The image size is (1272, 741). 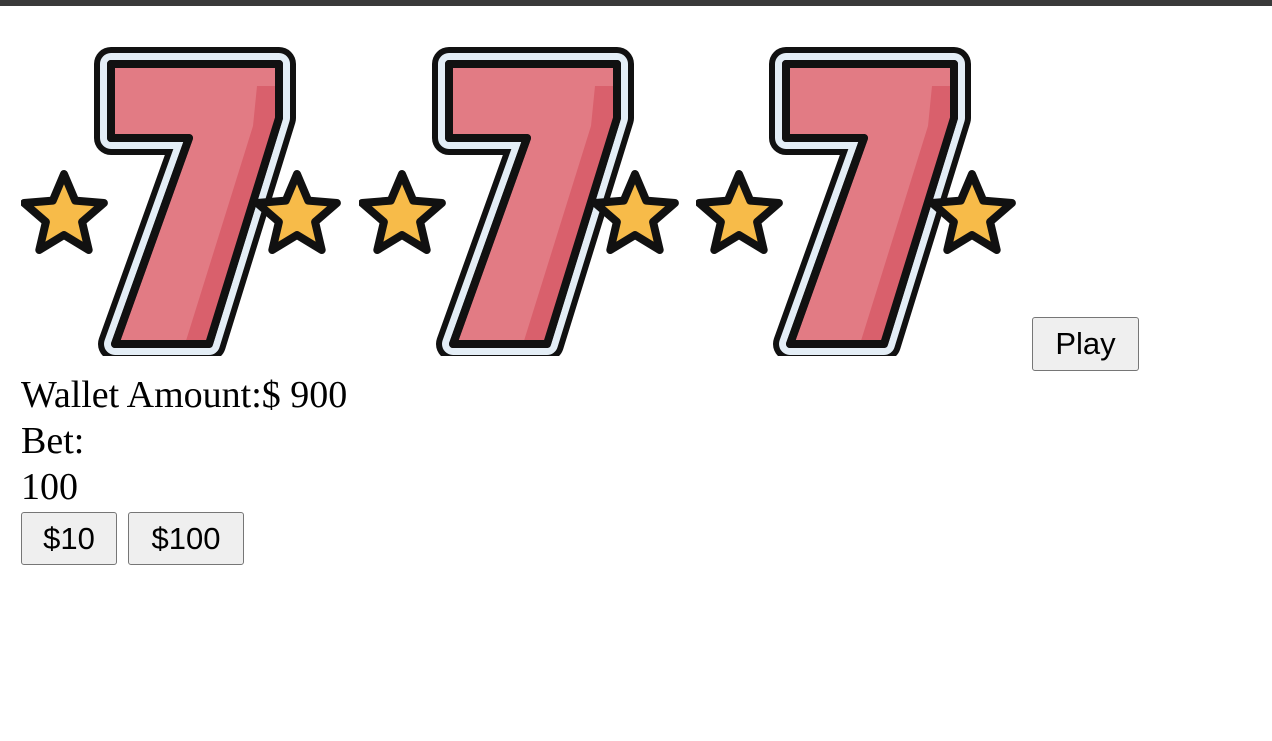 I want to click on bet-label: Bet:, so click(x=53, y=441).